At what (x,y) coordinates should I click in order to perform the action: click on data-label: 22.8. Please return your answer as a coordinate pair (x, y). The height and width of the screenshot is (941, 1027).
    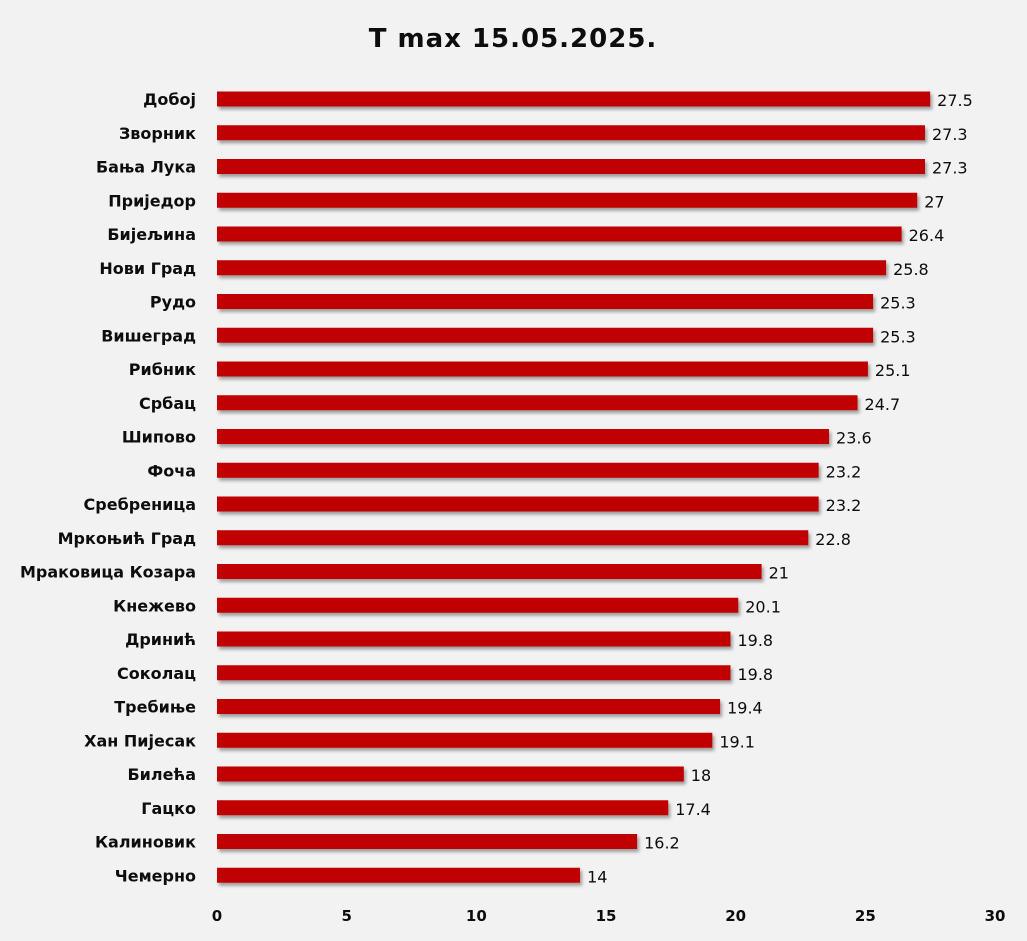
    Looking at the image, I should click on (833, 539).